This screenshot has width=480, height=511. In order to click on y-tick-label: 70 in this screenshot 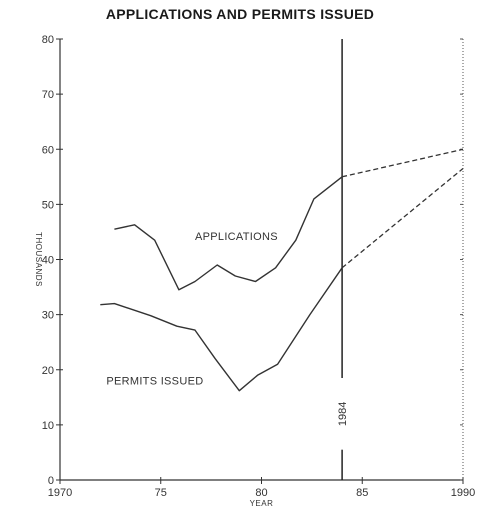, I will do `click(48, 95)`.